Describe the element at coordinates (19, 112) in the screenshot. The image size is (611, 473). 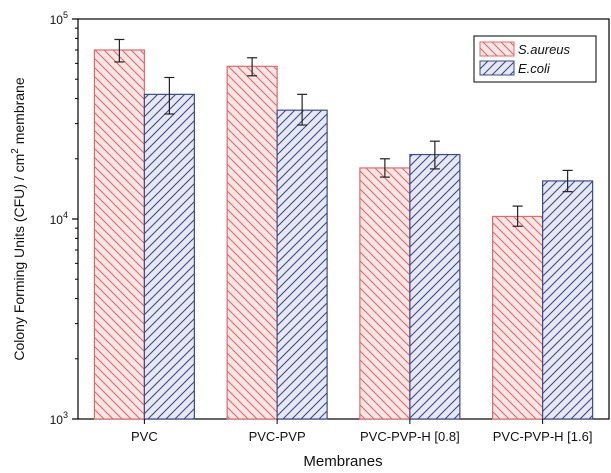
I see `y-axis-title-tail: membrane` at that location.